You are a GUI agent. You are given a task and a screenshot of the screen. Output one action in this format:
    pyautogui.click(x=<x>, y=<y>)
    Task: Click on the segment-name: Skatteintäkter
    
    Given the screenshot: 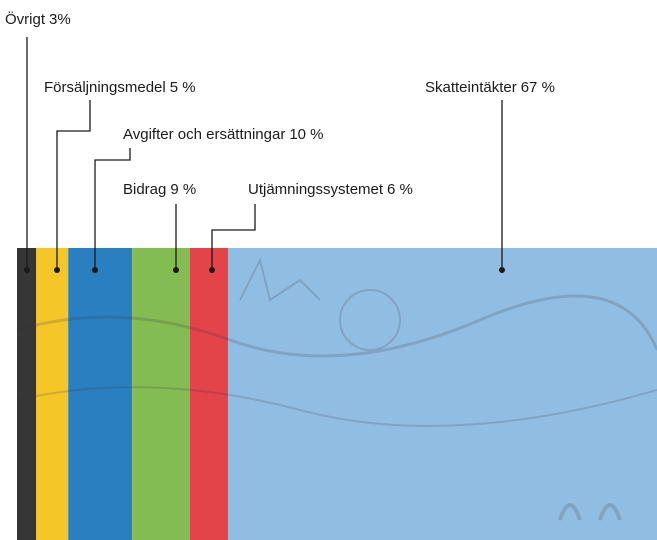 What is the action you would take?
    pyautogui.click(x=471, y=87)
    